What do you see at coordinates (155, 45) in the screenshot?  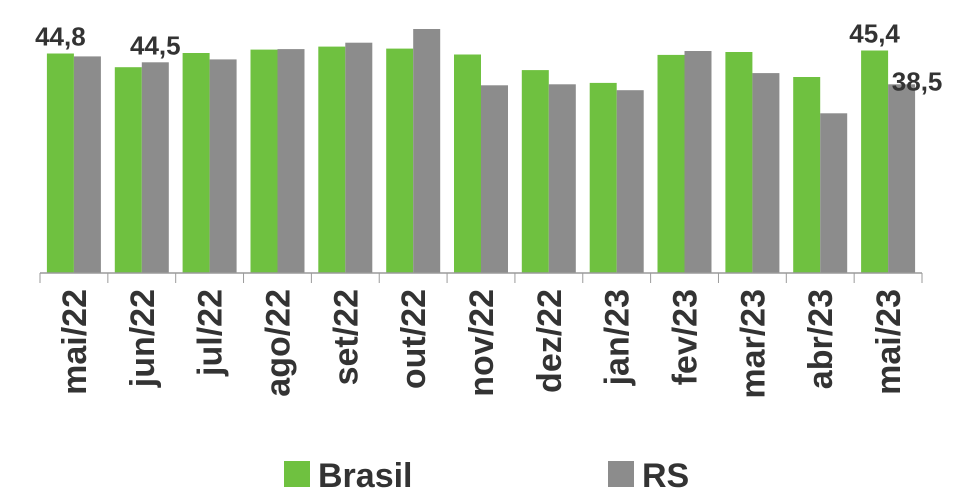 I see `data-label-rs-jun-22: 44,5` at bounding box center [155, 45].